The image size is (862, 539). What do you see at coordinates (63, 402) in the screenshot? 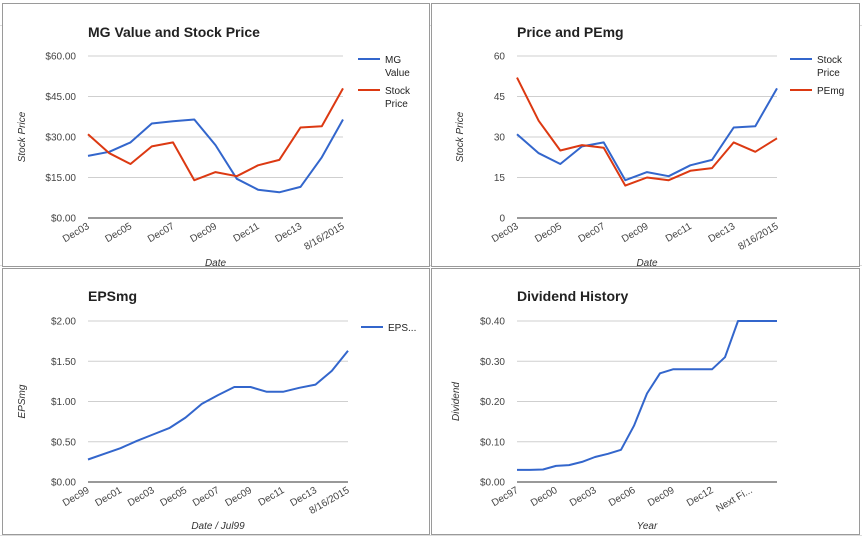
I see `chart-2-y-tick-label: $1.00` at bounding box center [63, 402].